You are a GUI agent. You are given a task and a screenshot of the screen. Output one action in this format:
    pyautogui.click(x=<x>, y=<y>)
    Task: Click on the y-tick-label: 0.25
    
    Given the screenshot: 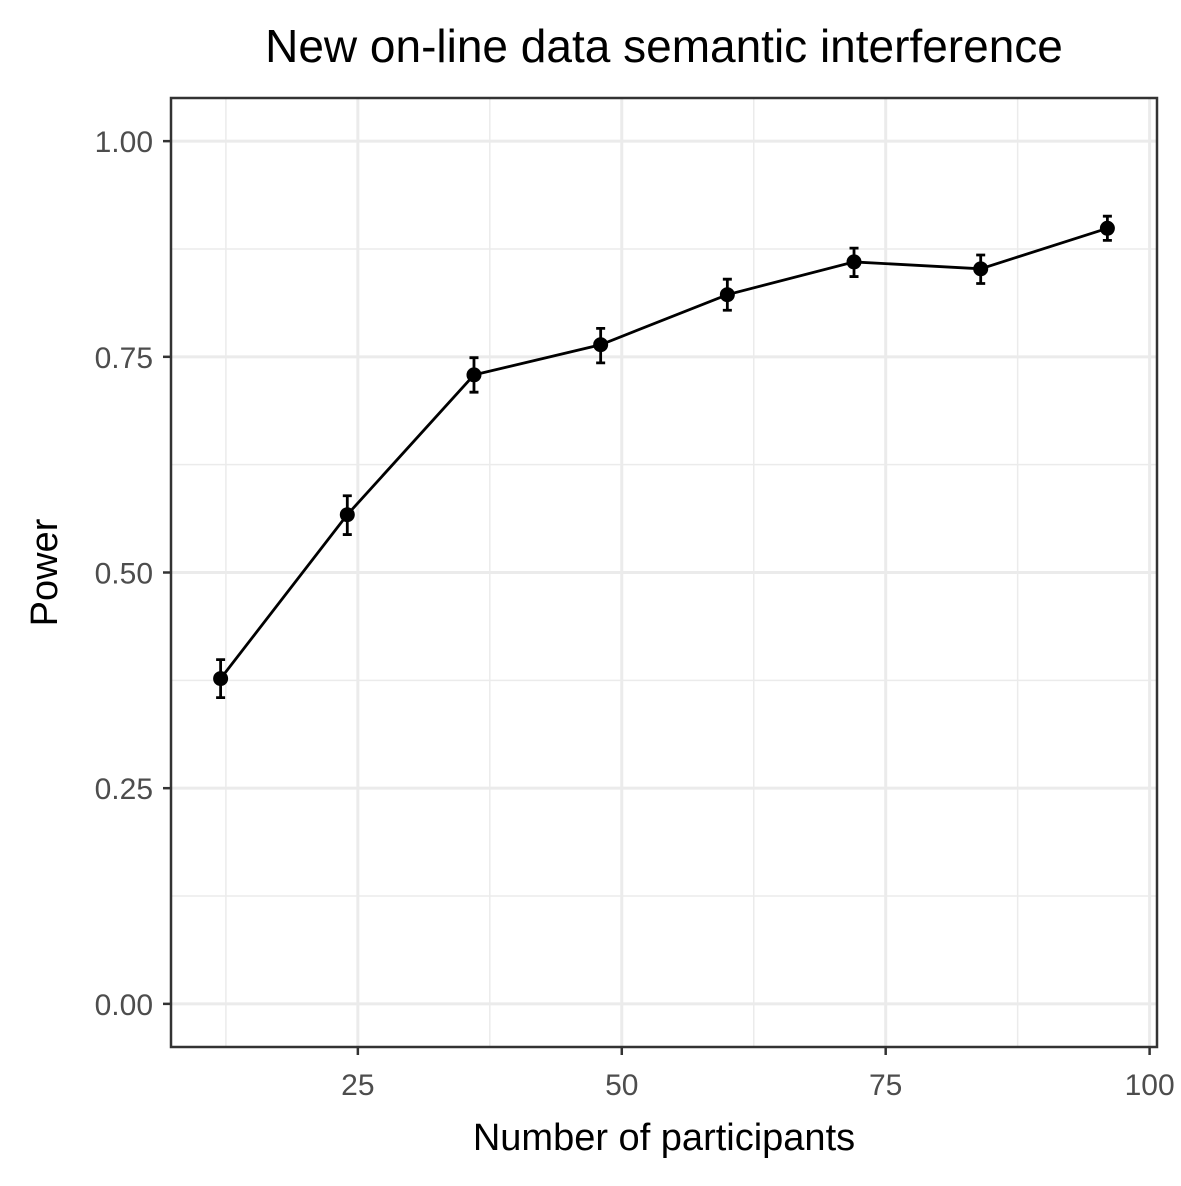 What is the action you would take?
    pyautogui.click(x=124, y=789)
    